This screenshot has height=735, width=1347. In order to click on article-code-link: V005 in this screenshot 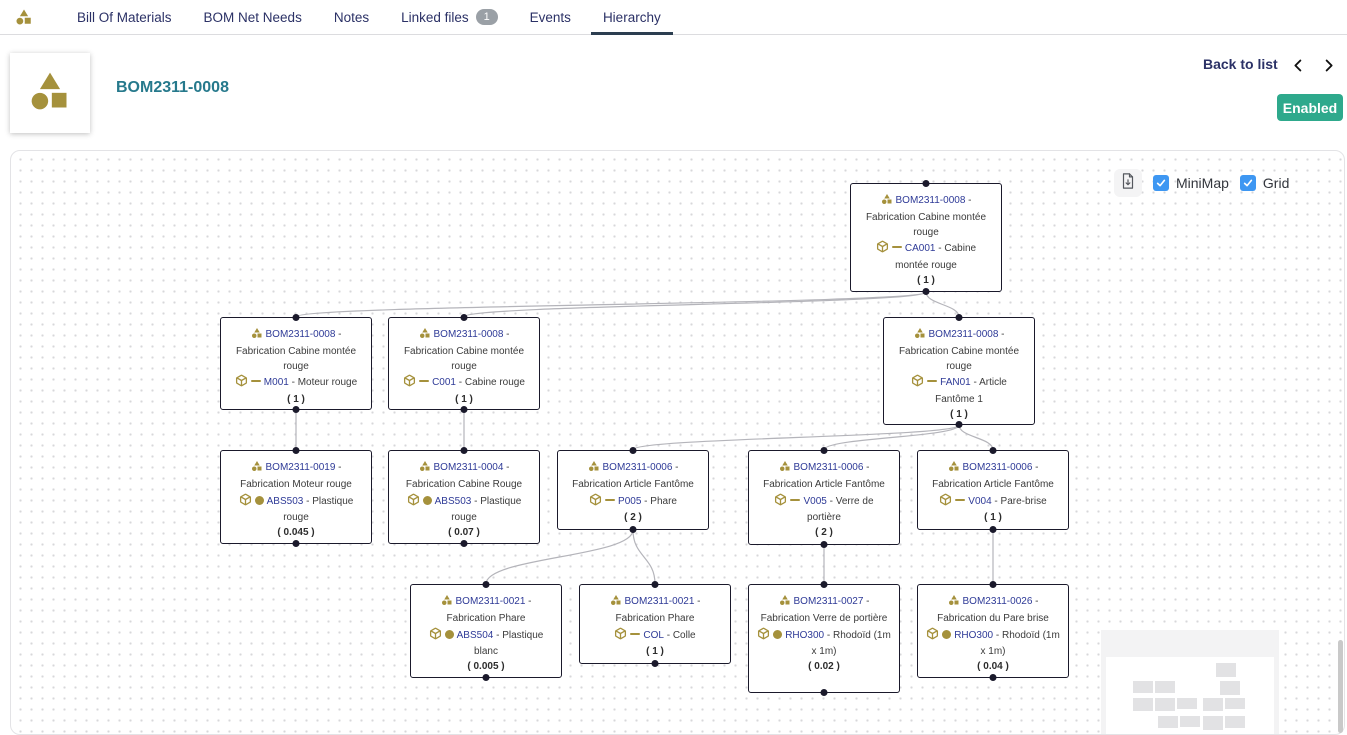, I will do `click(815, 501)`.